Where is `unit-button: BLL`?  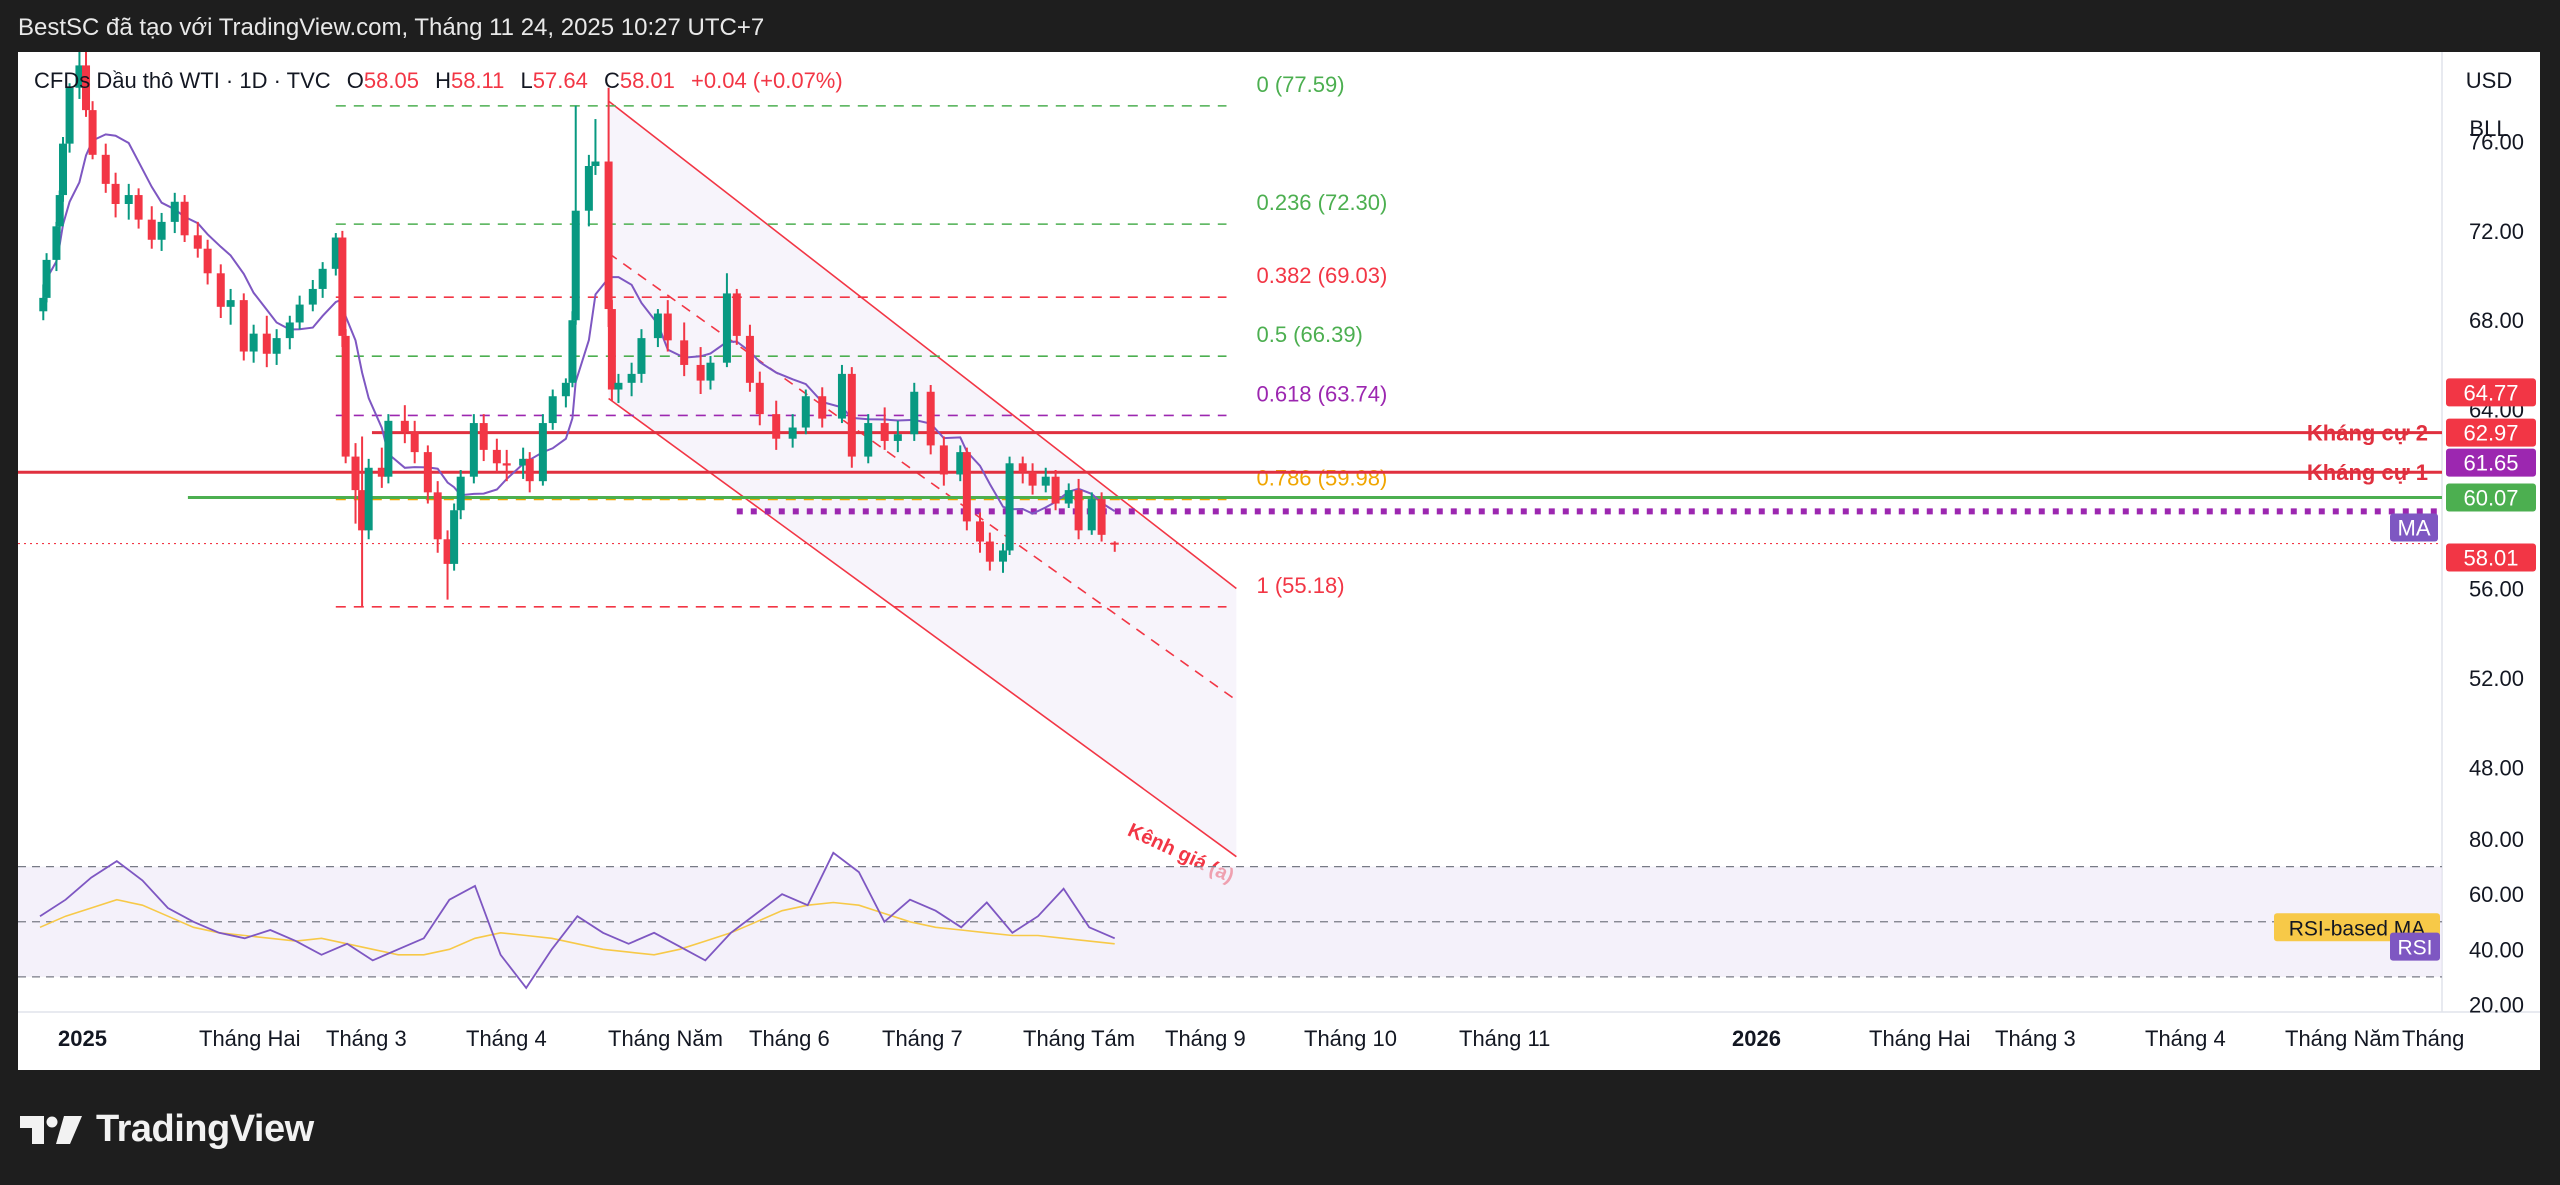 unit-button: BLL is located at coordinates (2488, 128).